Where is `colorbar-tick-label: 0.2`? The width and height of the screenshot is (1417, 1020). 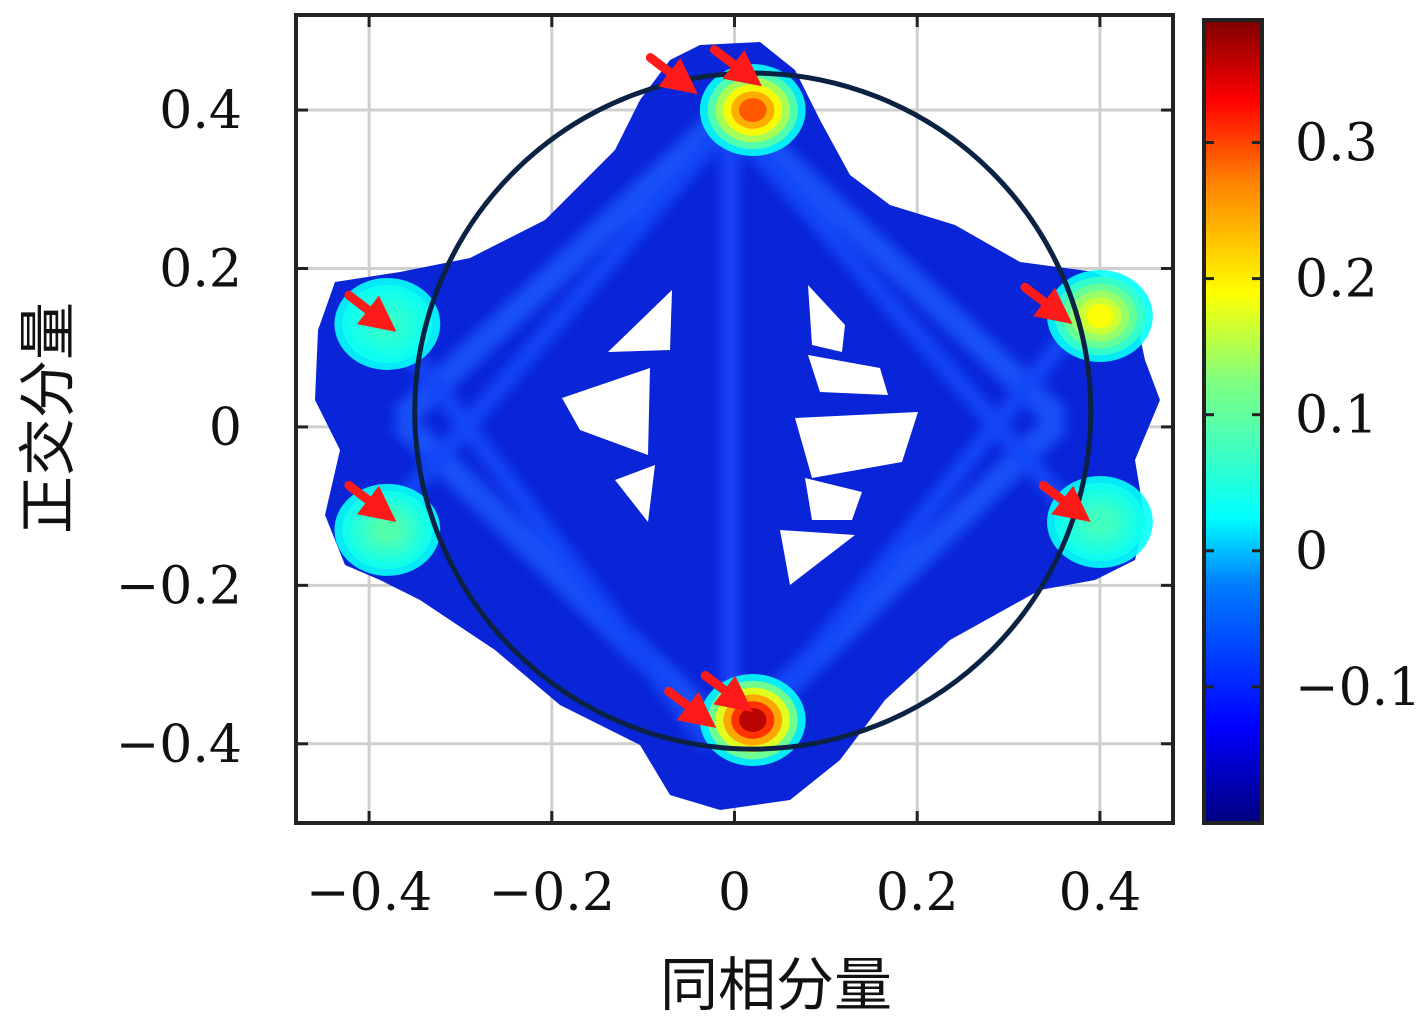
colorbar-tick-label: 0.2 is located at coordinates (1336, 280).